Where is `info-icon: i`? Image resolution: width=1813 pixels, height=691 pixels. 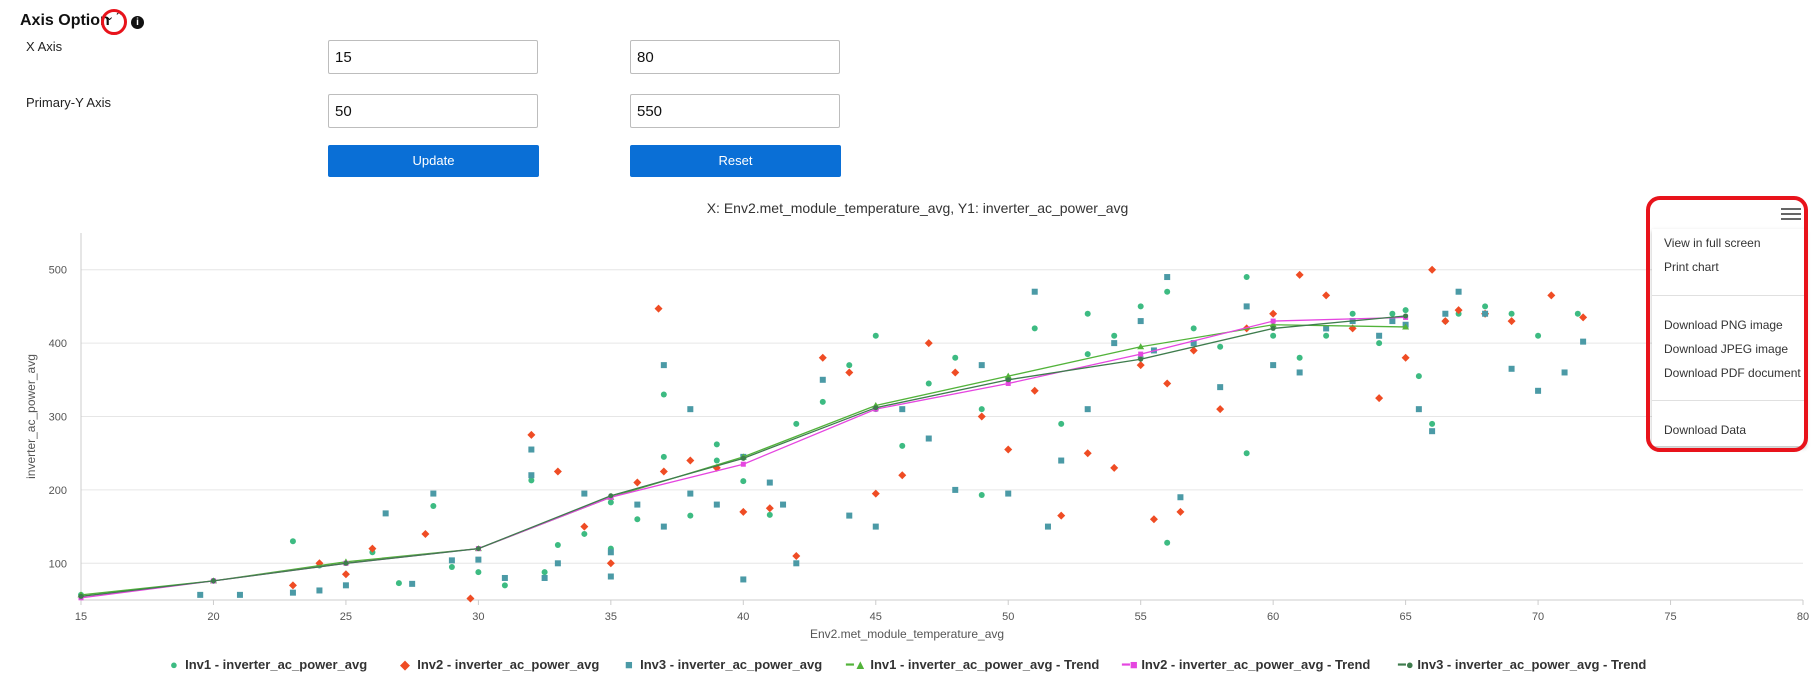 info-icon: i is located at coordinates (137, 22).